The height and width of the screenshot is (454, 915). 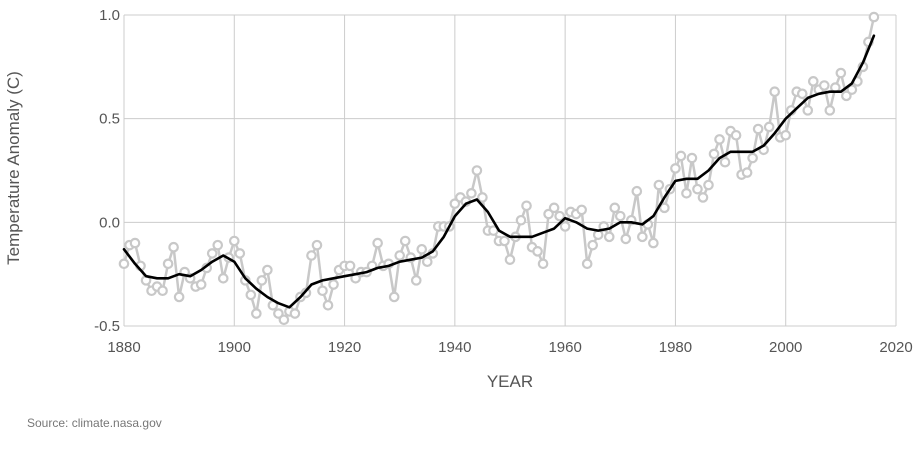 What do you see at coordinates (107, 326) in the screenshot?
I see `y-tick-label: -0.5` at bounding box center [107, 326].